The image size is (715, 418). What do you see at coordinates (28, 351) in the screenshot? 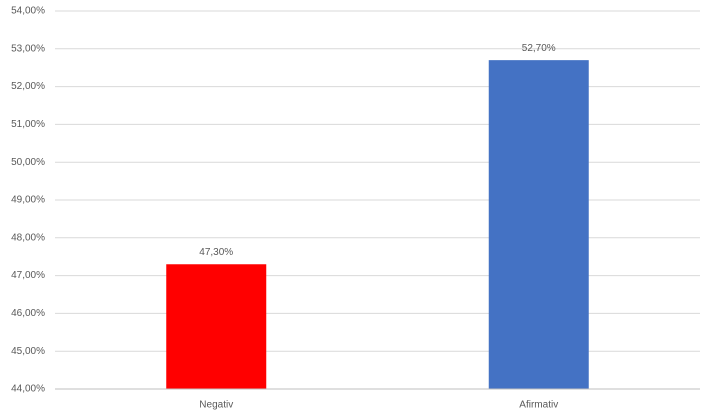
I see `y-tick-label: 45,00%` at bounding box center [28, 351].